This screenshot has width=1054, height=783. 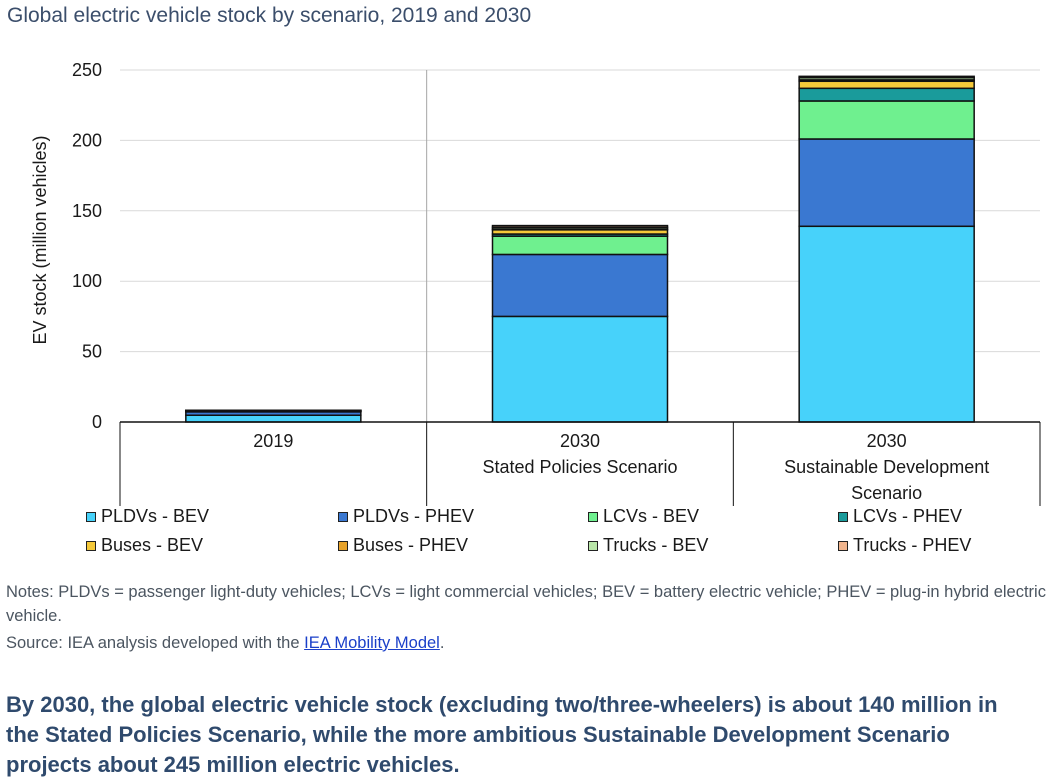 I want to click on legend-item: Trucks - BEV, so click(x=648, y=545).